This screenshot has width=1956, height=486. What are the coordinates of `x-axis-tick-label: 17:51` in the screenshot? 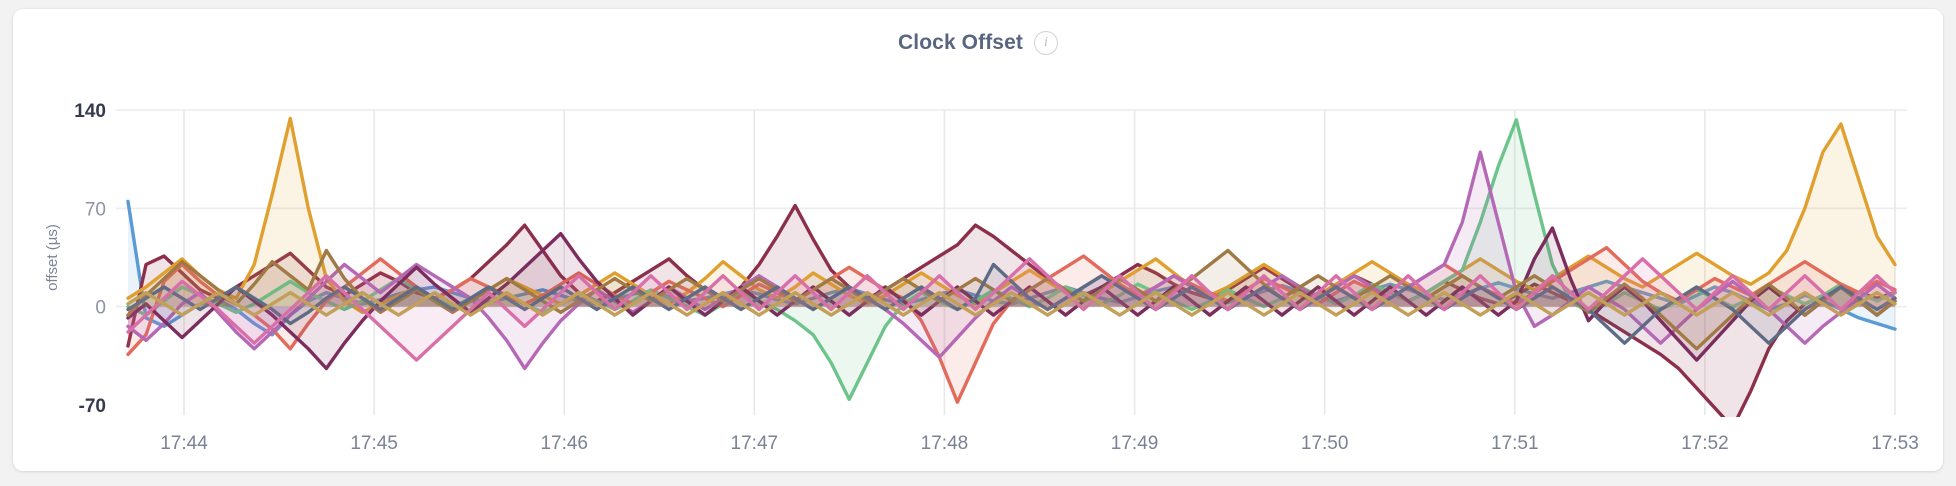 It's located at (1515, 443).